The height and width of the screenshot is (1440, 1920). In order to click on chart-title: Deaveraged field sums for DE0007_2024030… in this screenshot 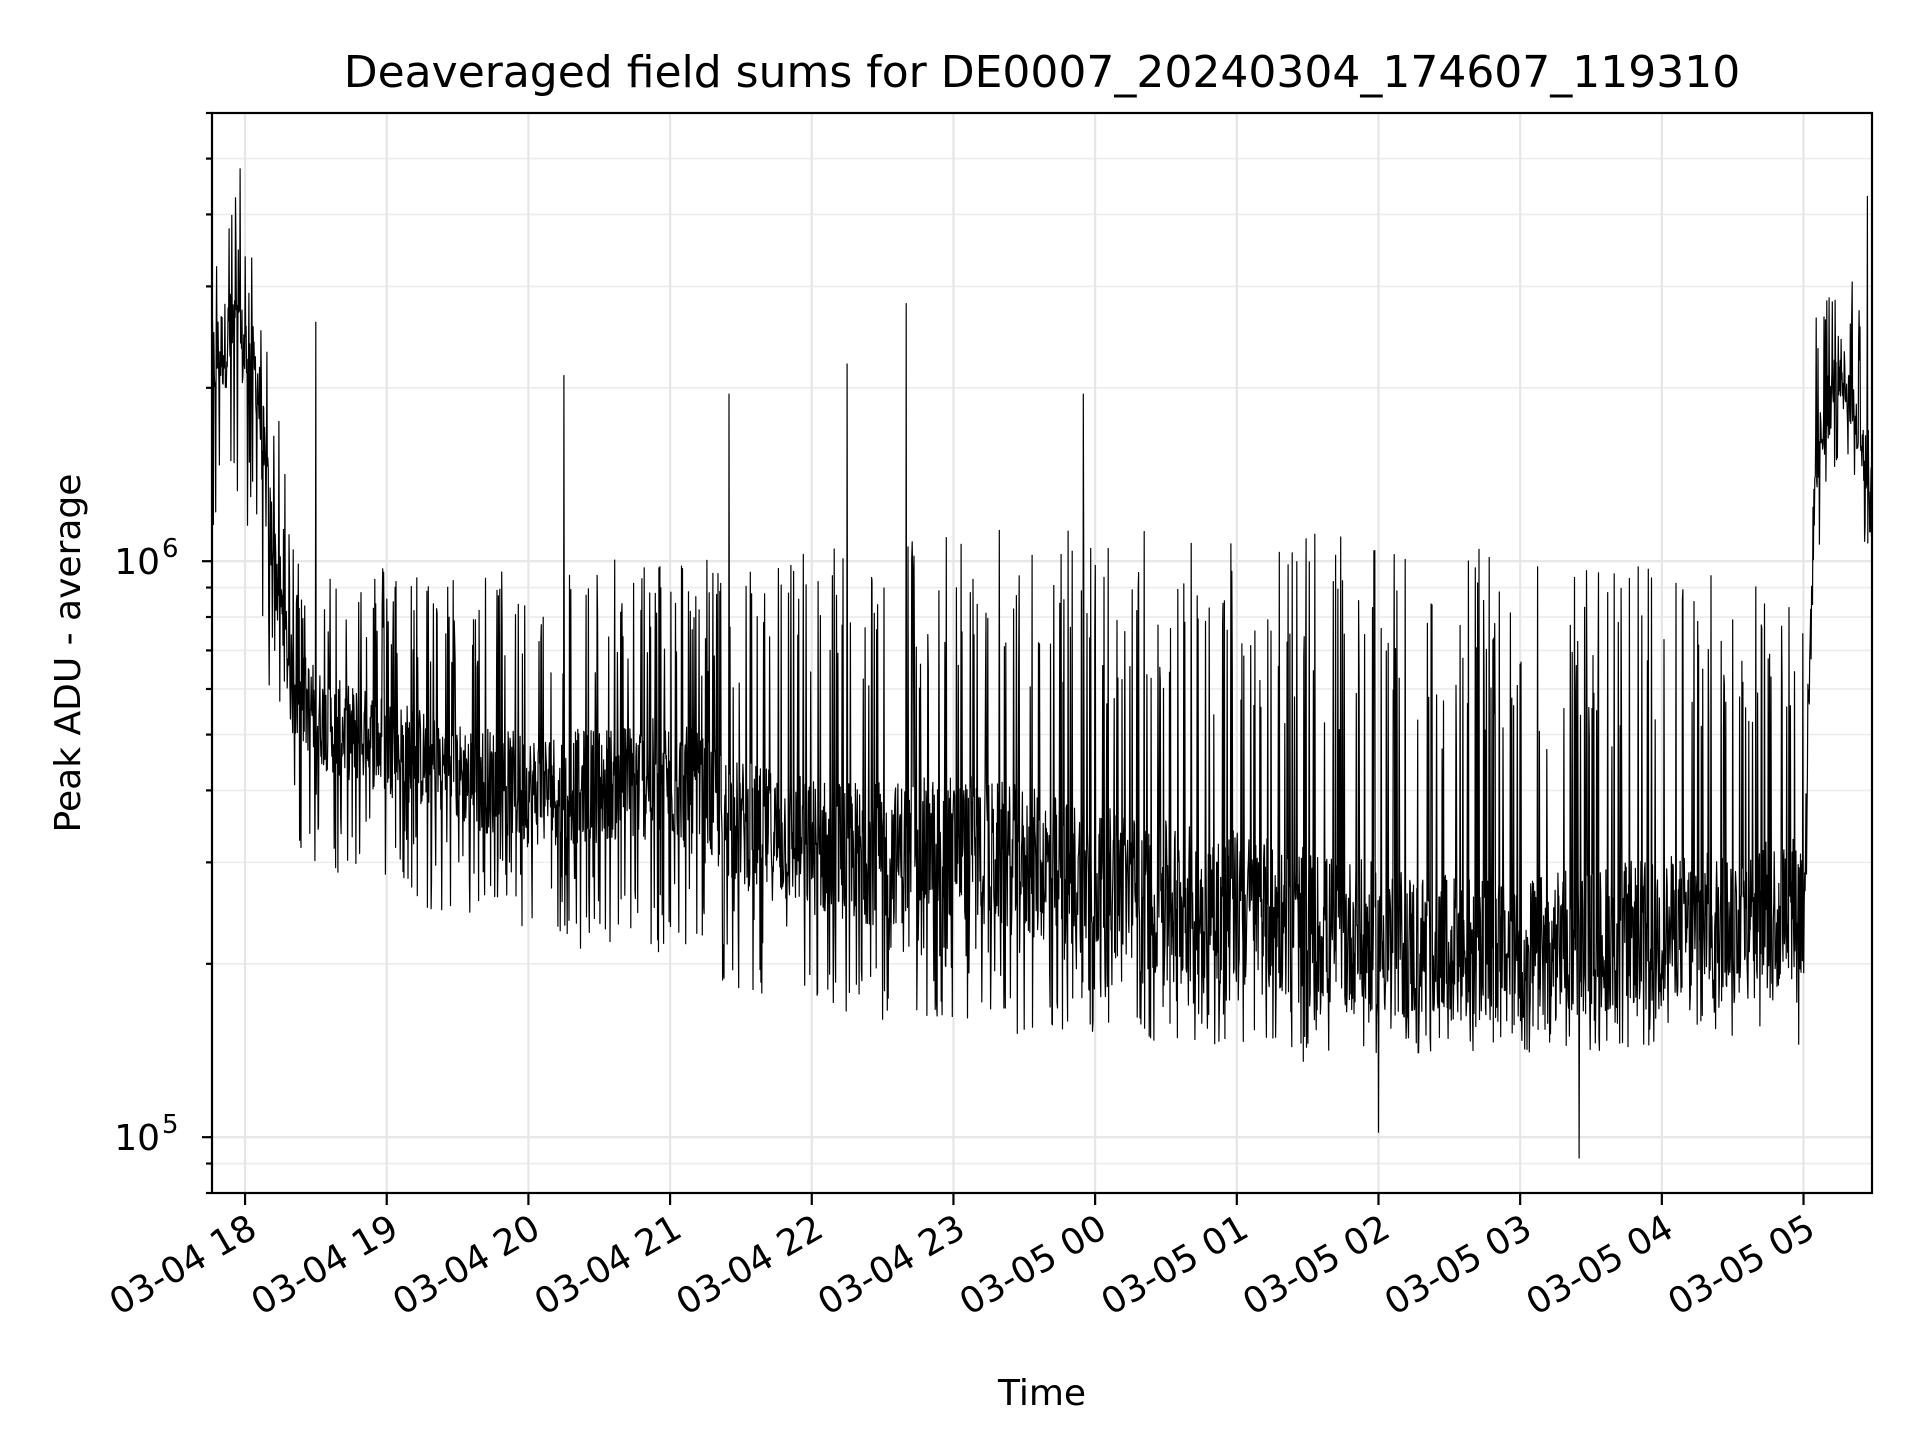, I will do `click(1042, 72)`.